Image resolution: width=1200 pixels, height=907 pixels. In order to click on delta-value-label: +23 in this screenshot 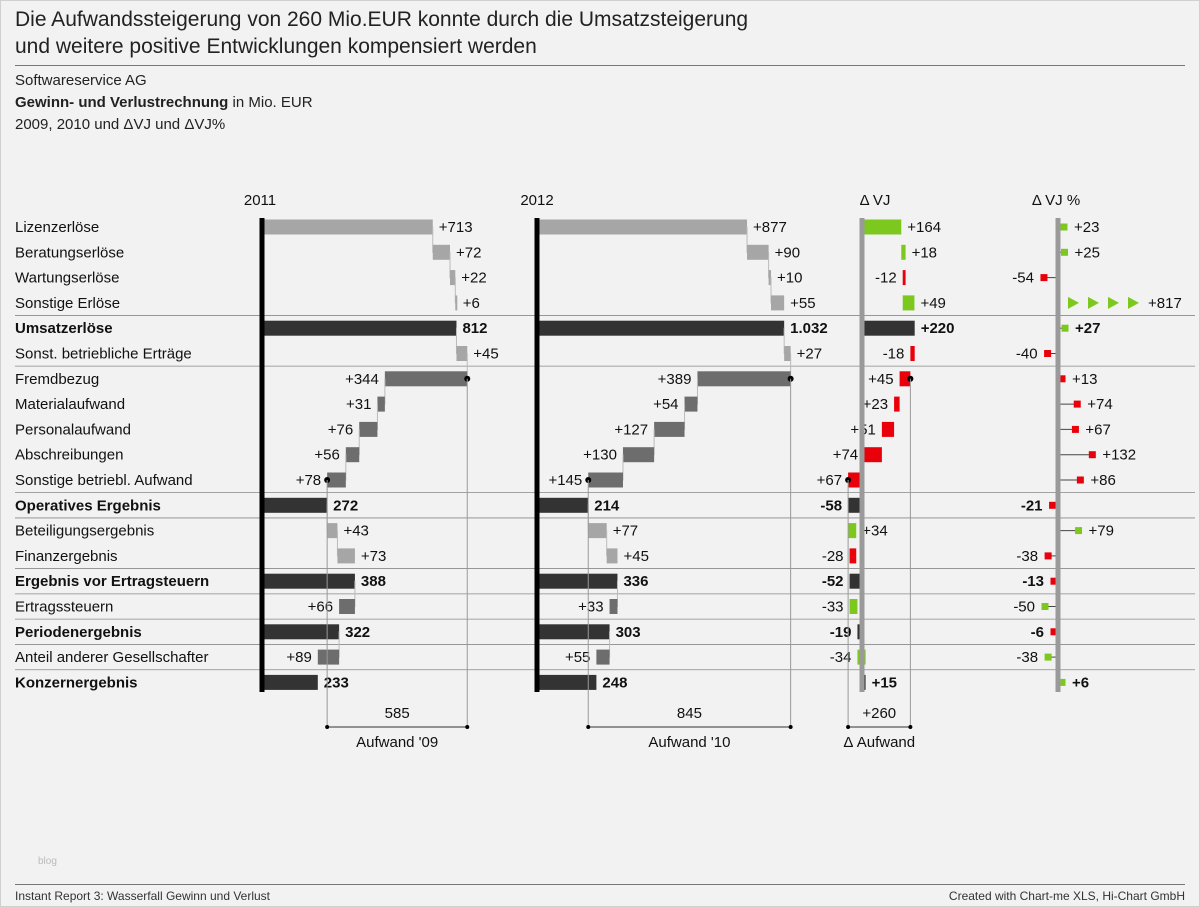, I will do `click(875, 404)`.